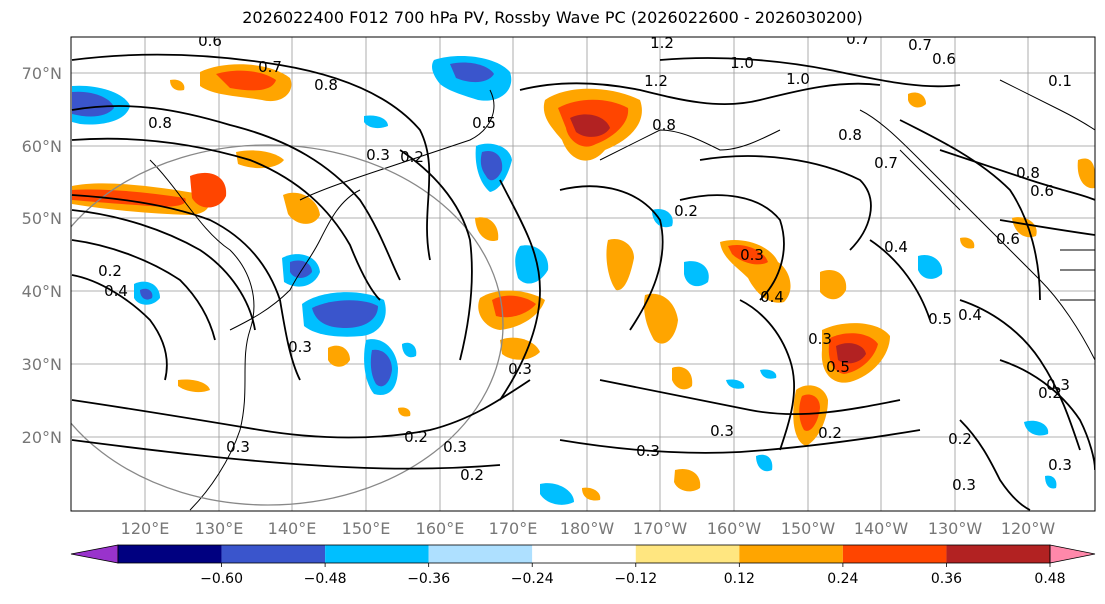 The width and height of the screenshot is (1105, 604). I want to click on latitude-label: 30°N, so click(42, 364).